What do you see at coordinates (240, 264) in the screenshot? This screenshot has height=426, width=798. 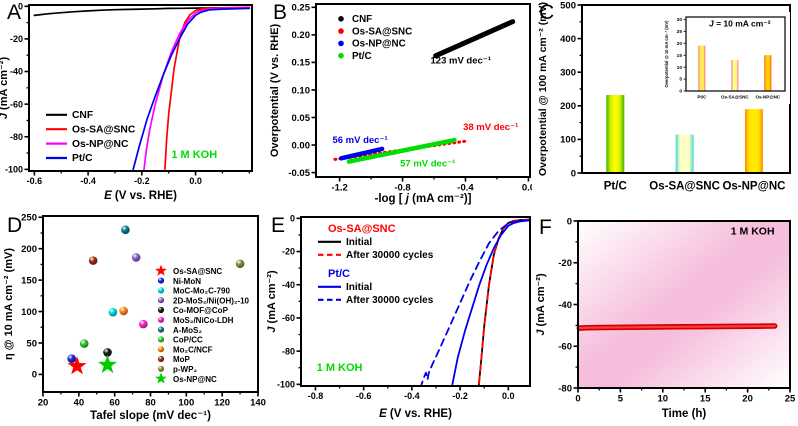 I see `point-p-WP2` at bounding box center [240, 264].